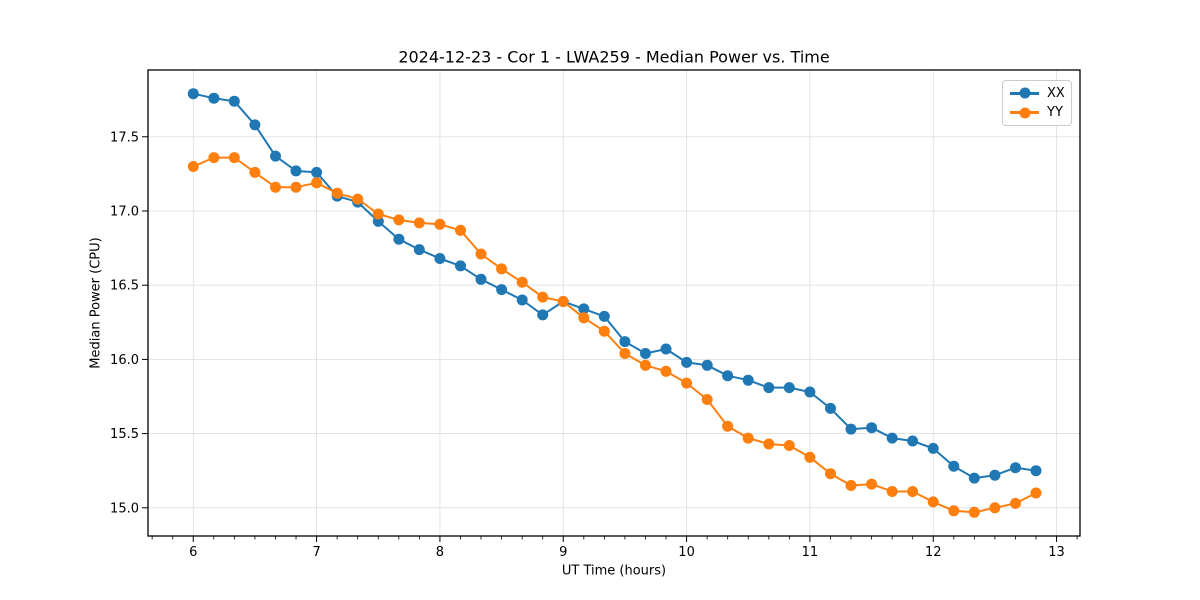 The image size is (1200, 600). What do you see at coordinates (316, 552) in the screenshot?
I see `x-tick-label: 7` at bounding box center [316, 552].